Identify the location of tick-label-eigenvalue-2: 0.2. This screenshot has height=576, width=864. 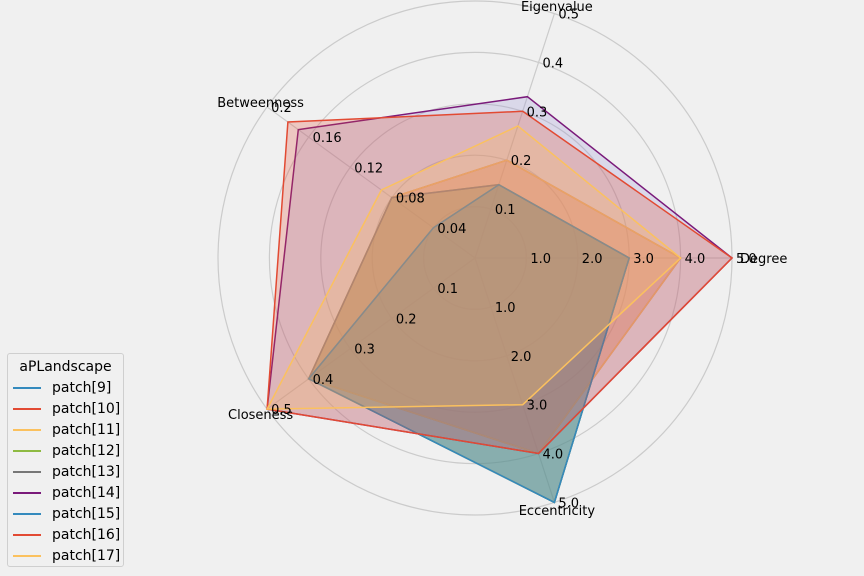
(521, 161).